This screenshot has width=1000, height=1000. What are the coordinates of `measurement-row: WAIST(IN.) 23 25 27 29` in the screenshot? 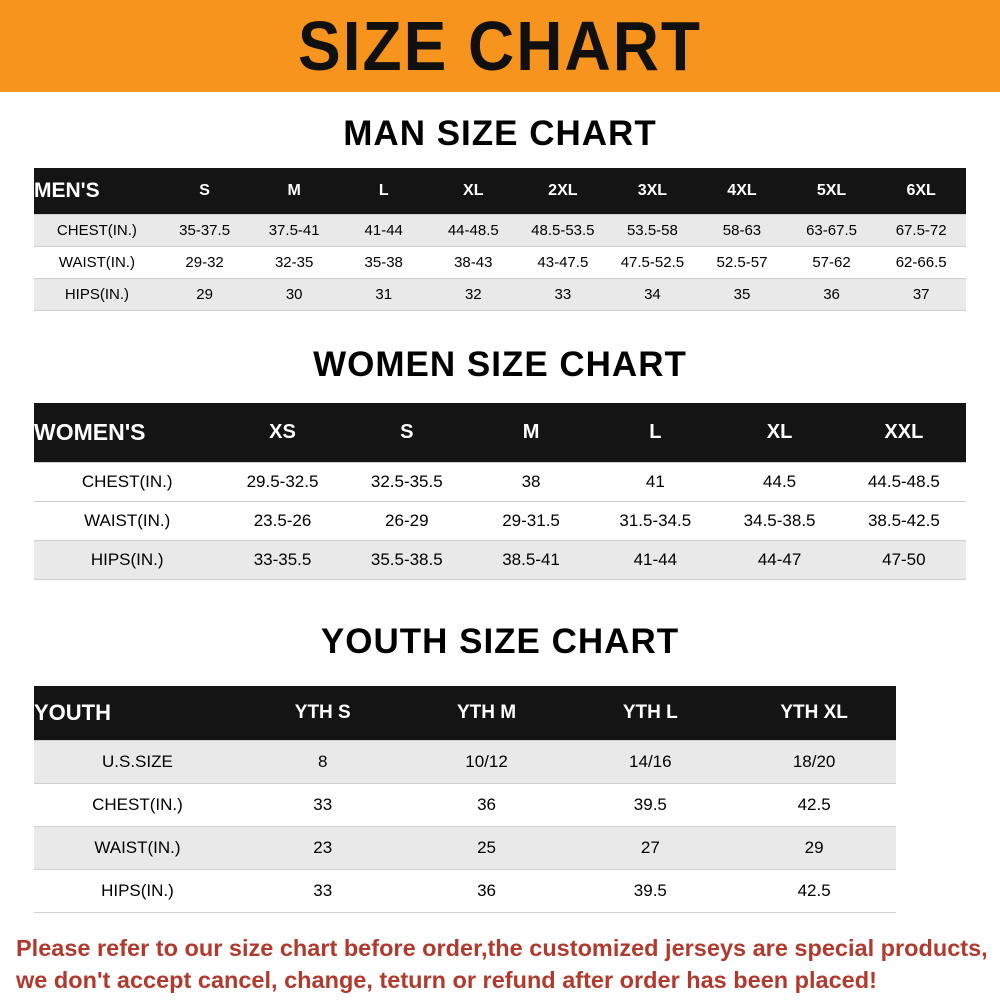 It's located at (465, 848).